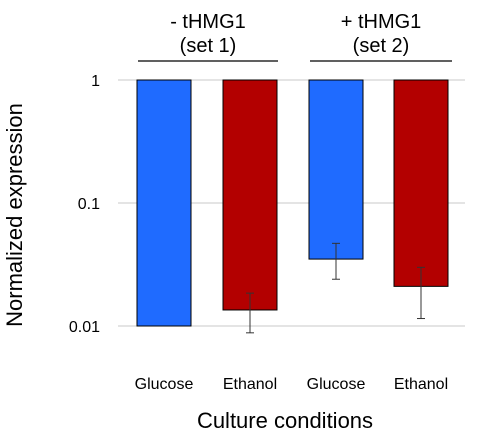 The height and width of the screenshot is (440, 496). What do you see at coordinates (381, 46) in the screenshot?
I see `group-label-1-line2: (set 2)` at bounding box center [381, 46].